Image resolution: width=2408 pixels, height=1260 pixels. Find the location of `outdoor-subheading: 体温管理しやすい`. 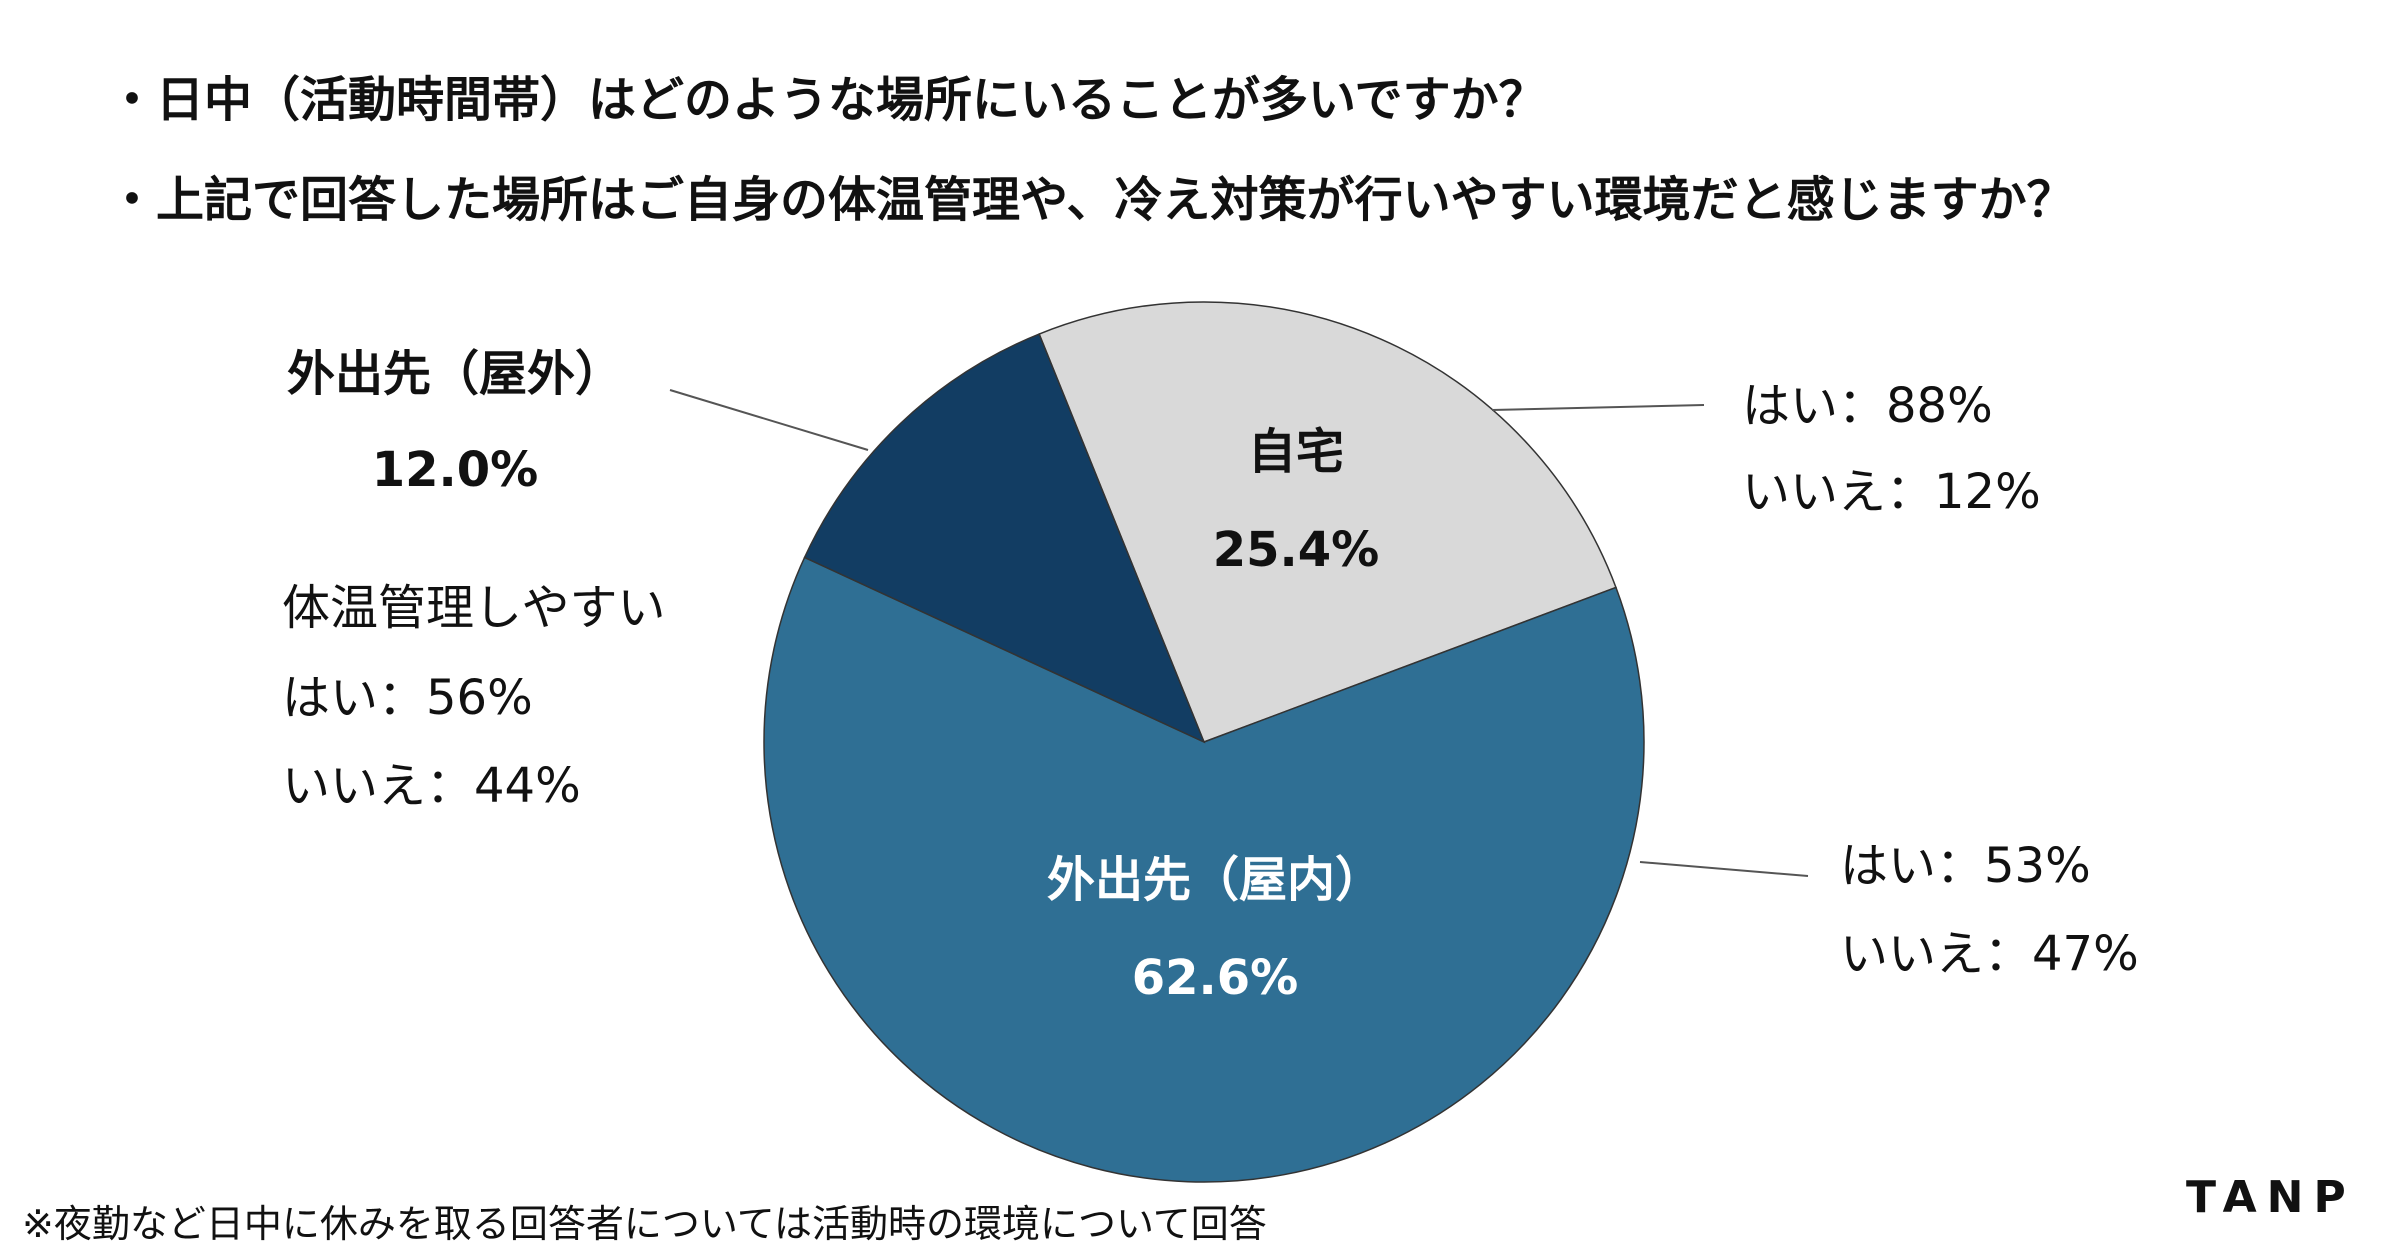

outdoor-subheading: 体温管理しやすい is located at coordinates (474, 608).